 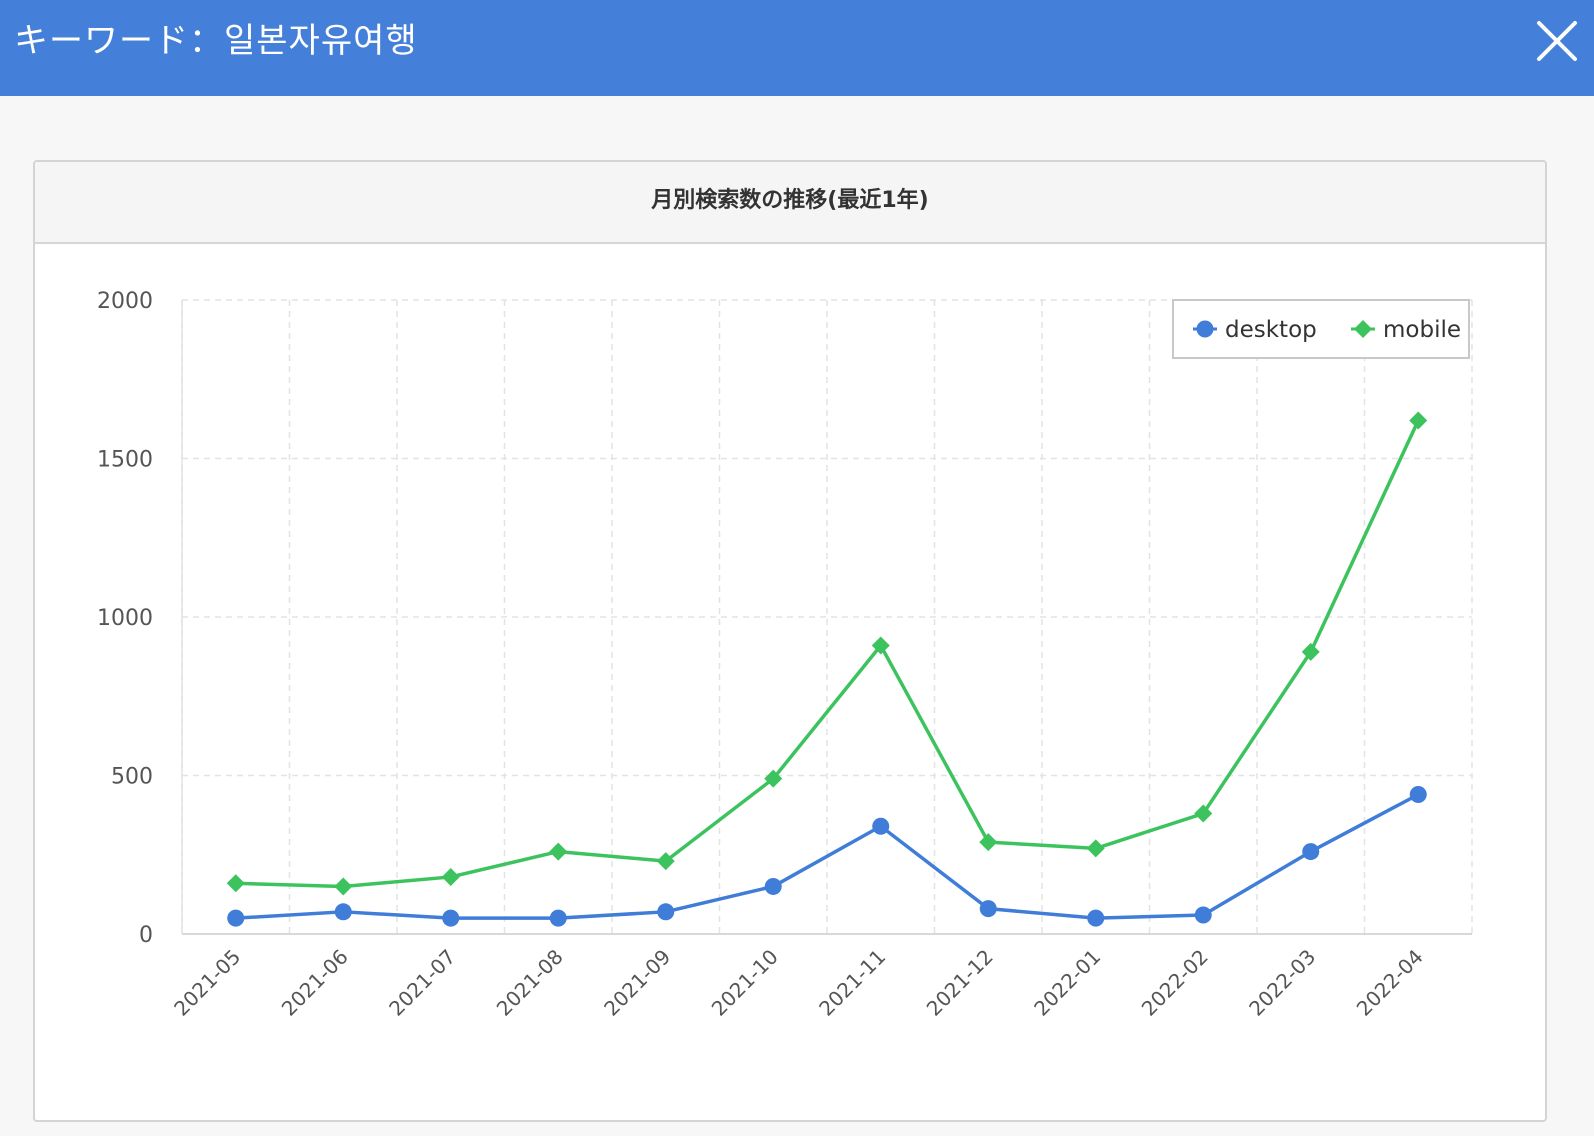 What do you see at coordinates (790, 200) in the screenshot?
I see `chart-title: 月別検索数の推移(最近1年)` at bounding box center [790, 200].